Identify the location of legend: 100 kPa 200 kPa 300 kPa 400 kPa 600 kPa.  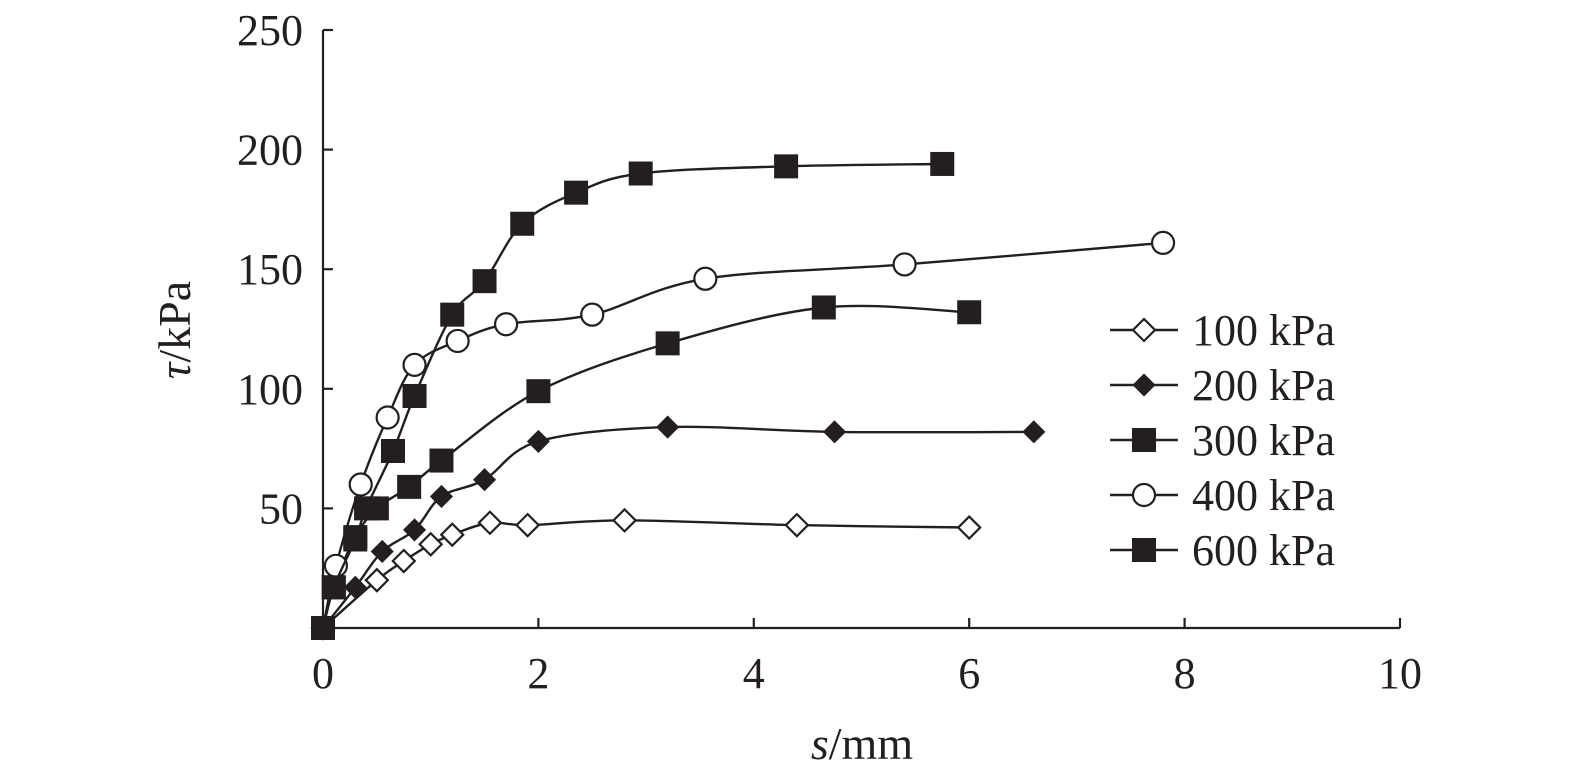
(1222, 440).